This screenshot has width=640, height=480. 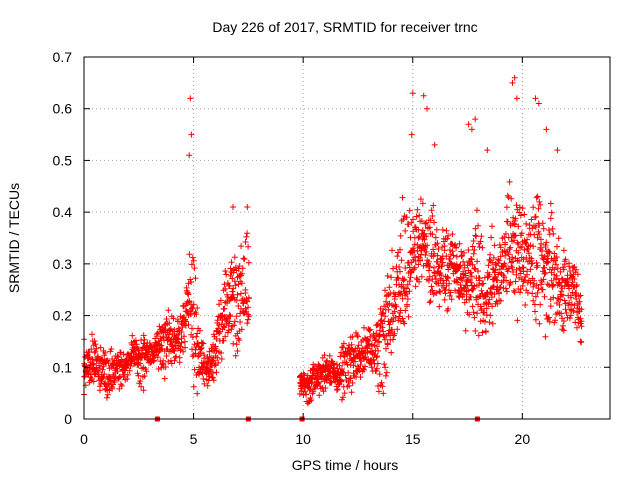 I want to click on y-tick-label: 0.4, so click(x=63, y=212).